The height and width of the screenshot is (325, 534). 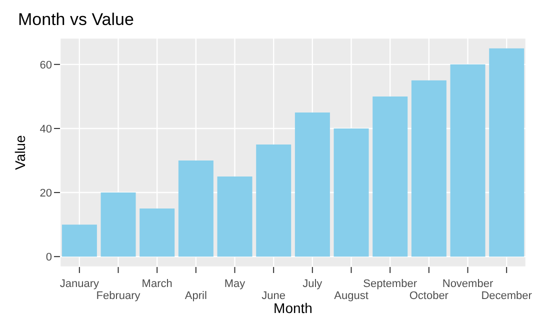 What do you see at coordinates (46, 65) in the screenshot?
I see `y-tick-label: 60` at bounding box center [46, 65].